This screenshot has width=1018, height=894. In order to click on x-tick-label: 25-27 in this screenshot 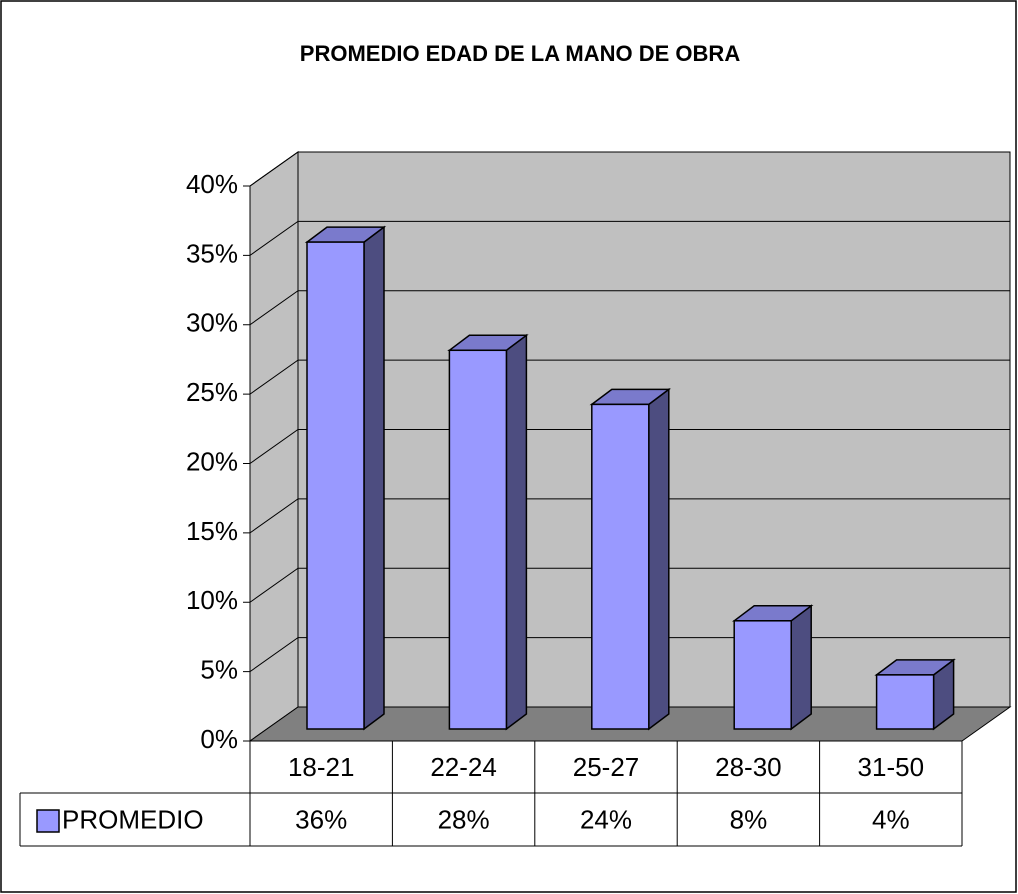, I will do `click(606, 767)`.